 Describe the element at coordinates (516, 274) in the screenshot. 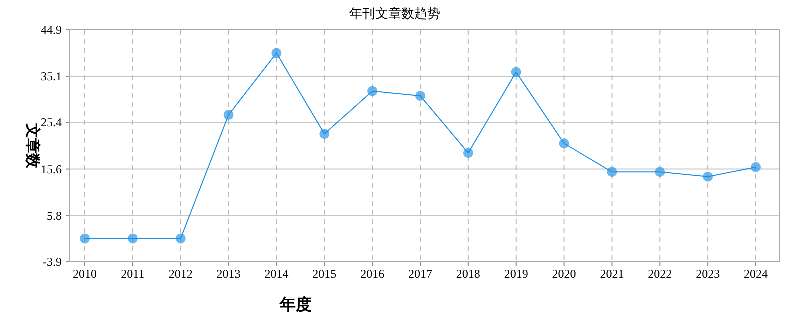

I see `x-tick-label: 2019` at that location.